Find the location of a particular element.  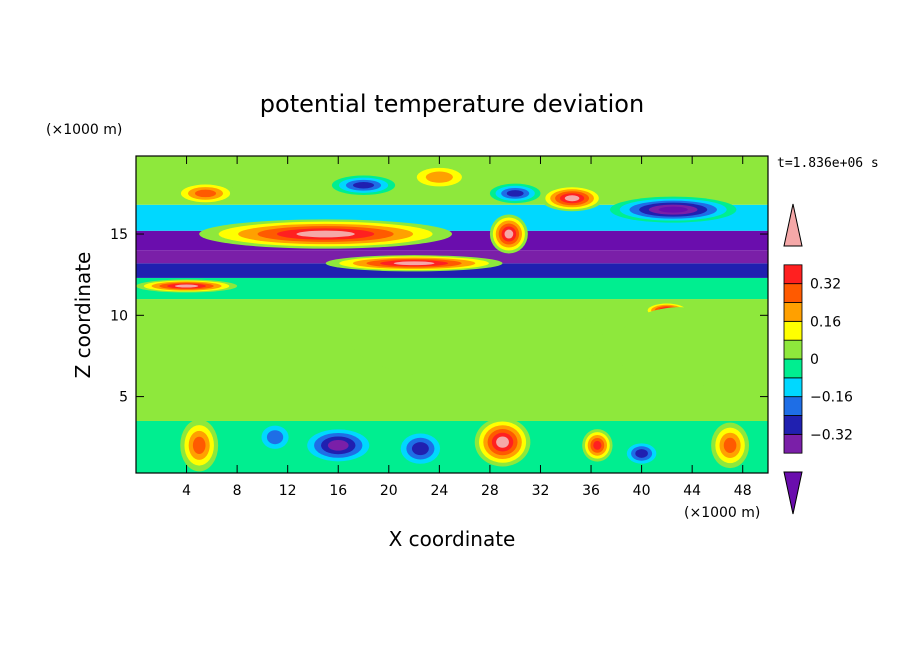

colorbar-tick-label: 0.16 is located at coordinates (825, 322).